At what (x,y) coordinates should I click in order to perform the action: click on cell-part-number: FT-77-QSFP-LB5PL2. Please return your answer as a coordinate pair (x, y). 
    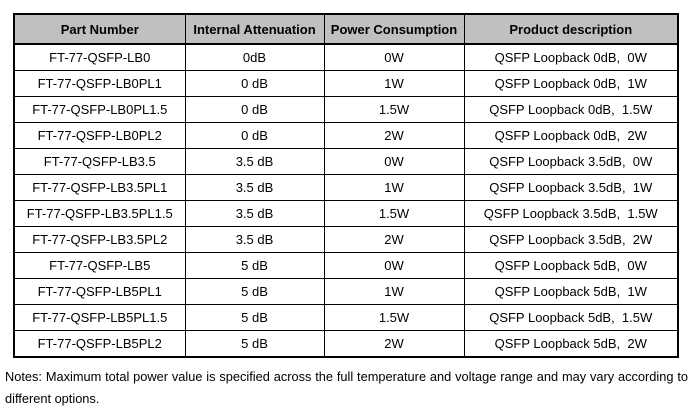
    Looking at the image, I should click on (99, 344).